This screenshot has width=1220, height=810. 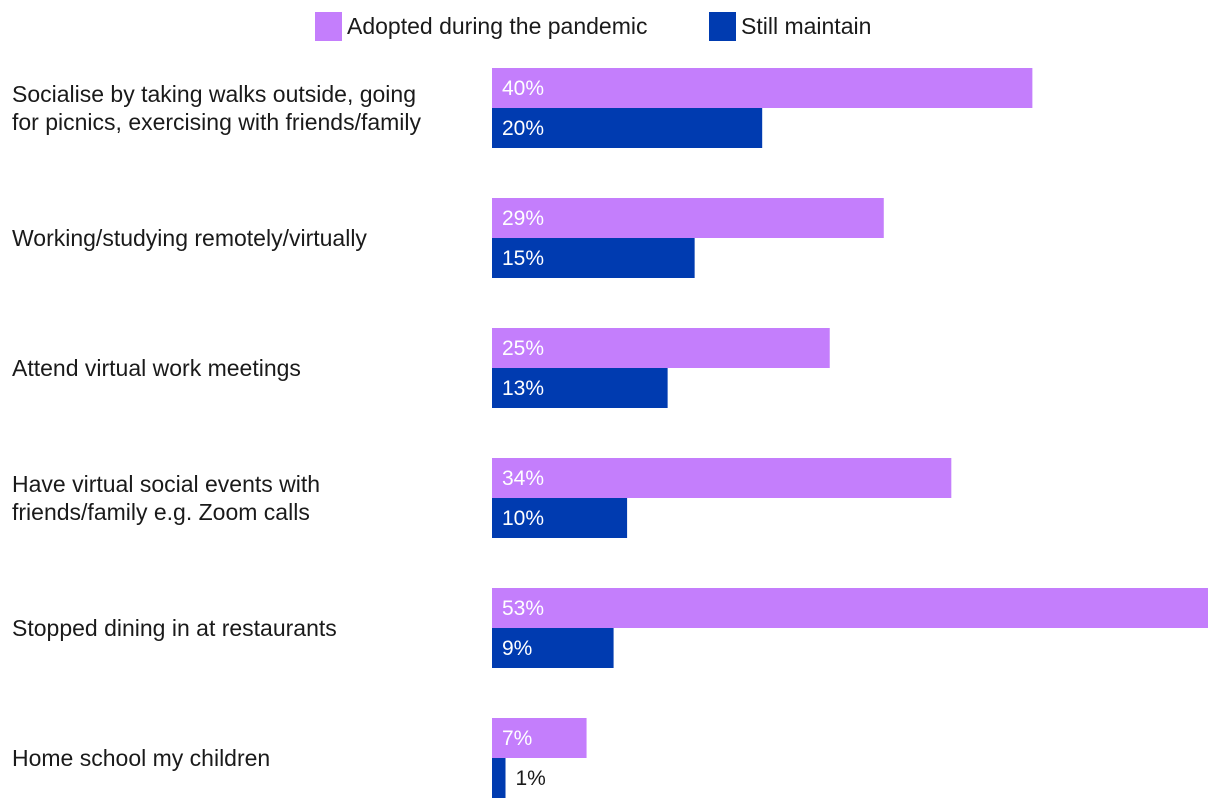 I want to click on category-label-line: friends/family e.g. Zoom calls, so click(x=161, y=512).